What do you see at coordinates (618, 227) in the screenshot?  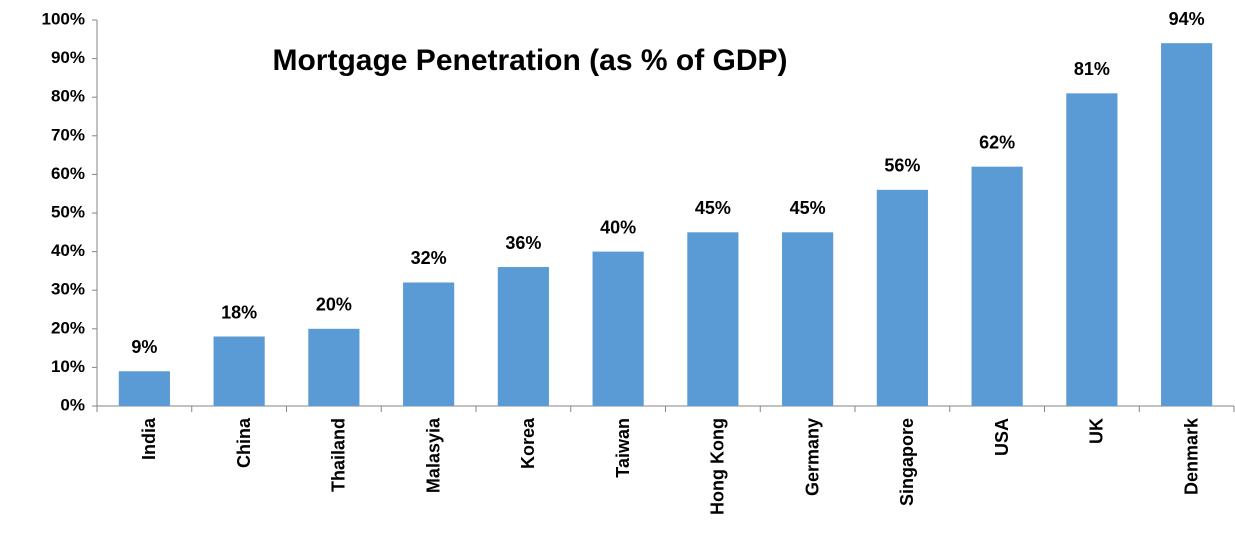 I see `data-label: 40%` at bounding box center [618, 227].